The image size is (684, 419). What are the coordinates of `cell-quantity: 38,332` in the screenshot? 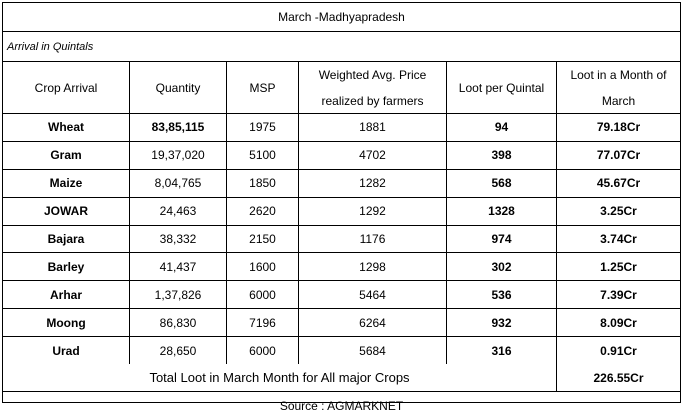 It's located at (178, 239).